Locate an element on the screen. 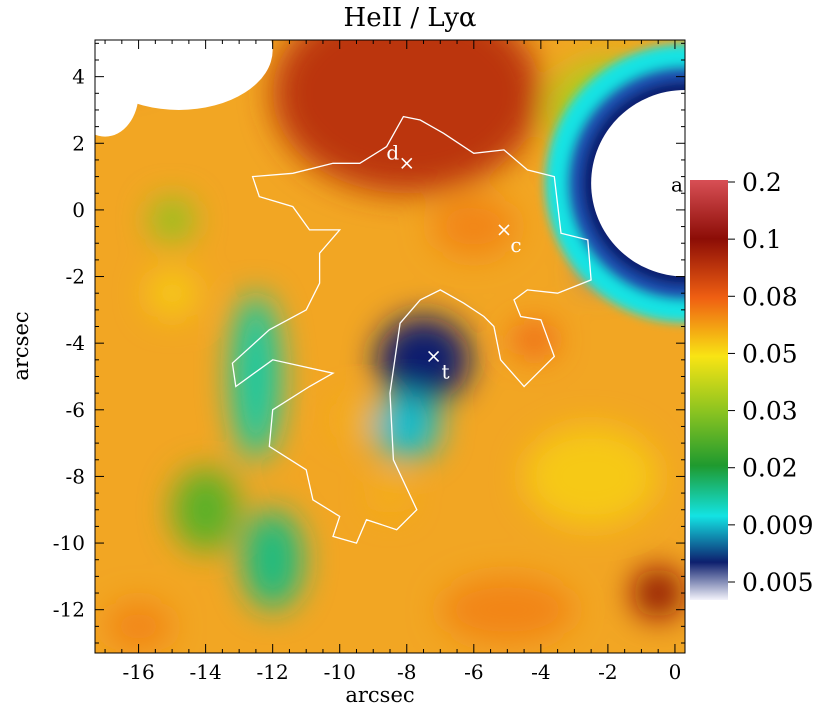  x-tick-label: -2 is located at coordinates (607, 672).